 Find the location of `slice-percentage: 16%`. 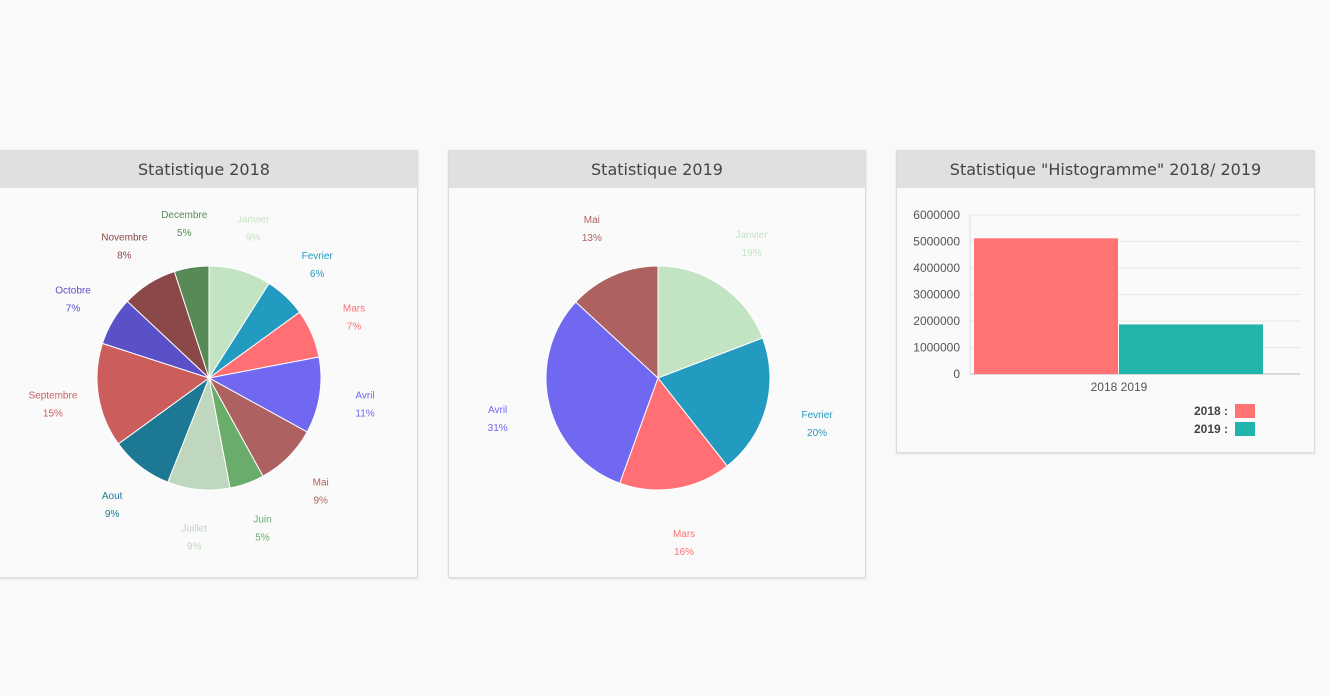

slice-percentage: 16% is located at coordinates (684, 552).